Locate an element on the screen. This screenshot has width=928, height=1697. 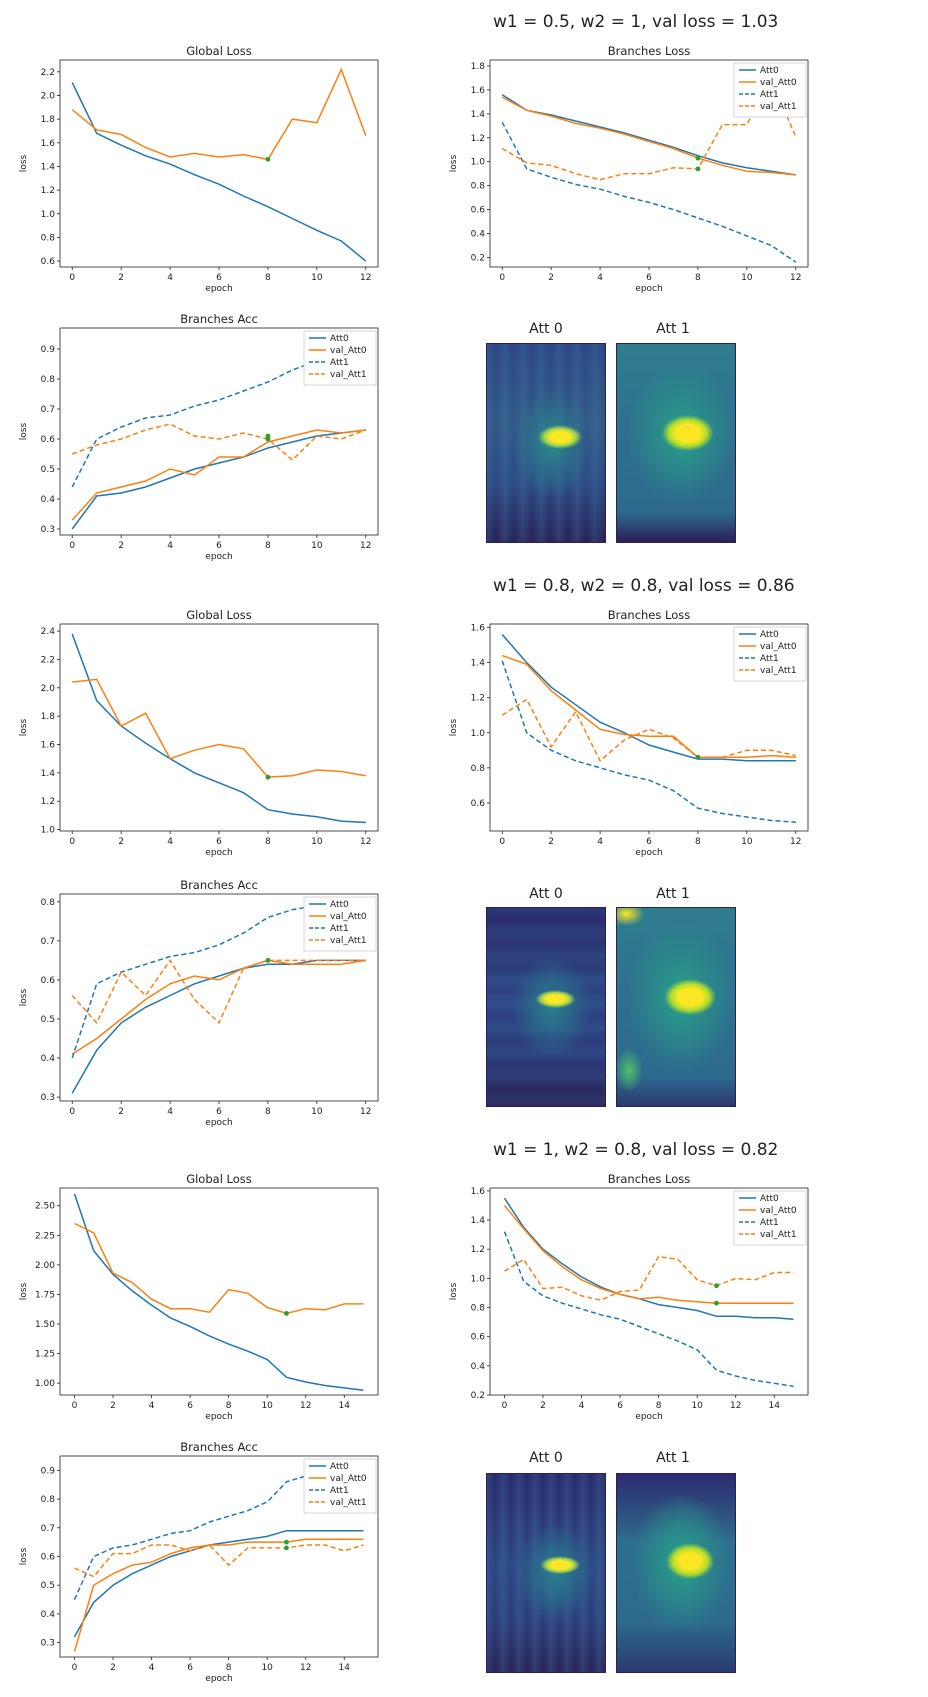
legend-box is located at coordinates (340, 1486).